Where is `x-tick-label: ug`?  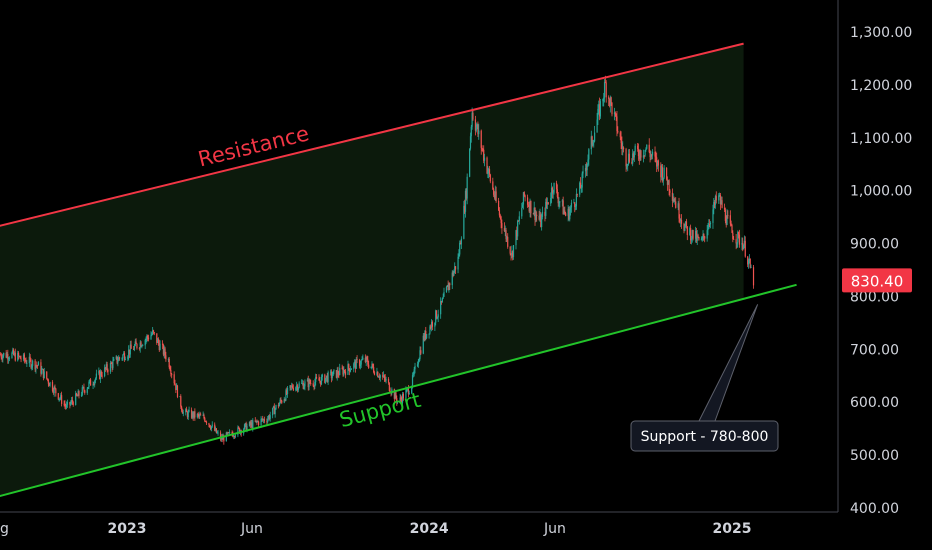
x-tick-label: ug is located at coordinates (4, 529).